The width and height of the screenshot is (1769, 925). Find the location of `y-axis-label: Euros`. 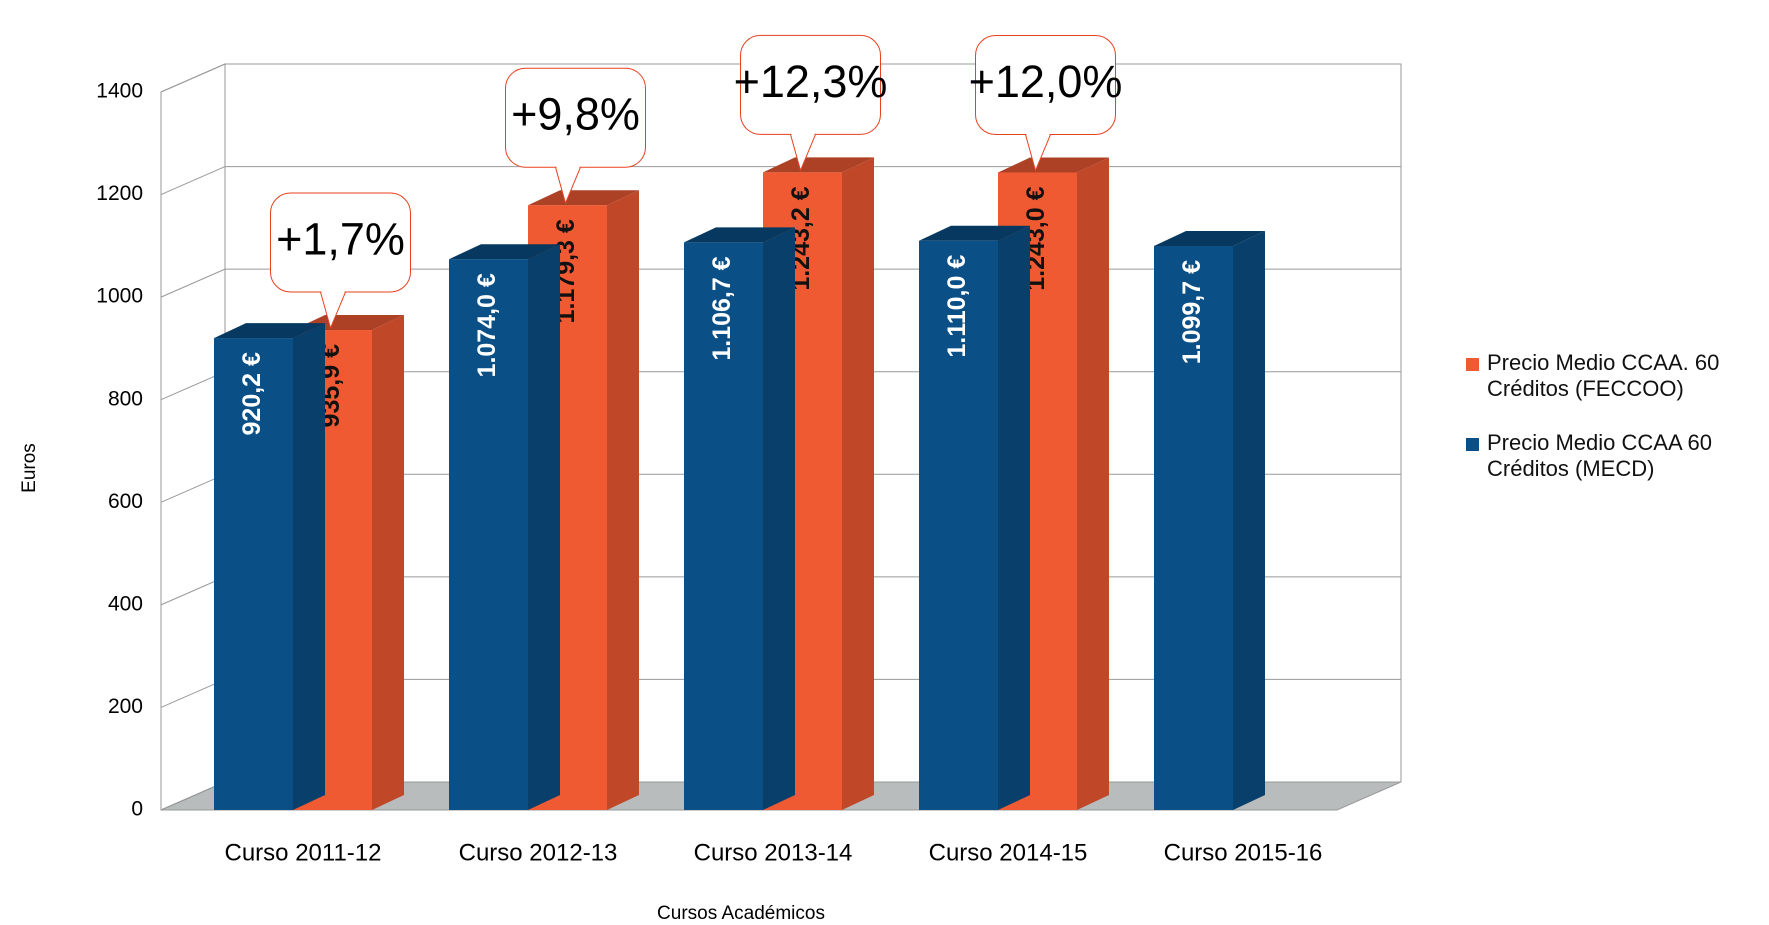

y-axis-label: Euros is located at coordinates (29, 468).